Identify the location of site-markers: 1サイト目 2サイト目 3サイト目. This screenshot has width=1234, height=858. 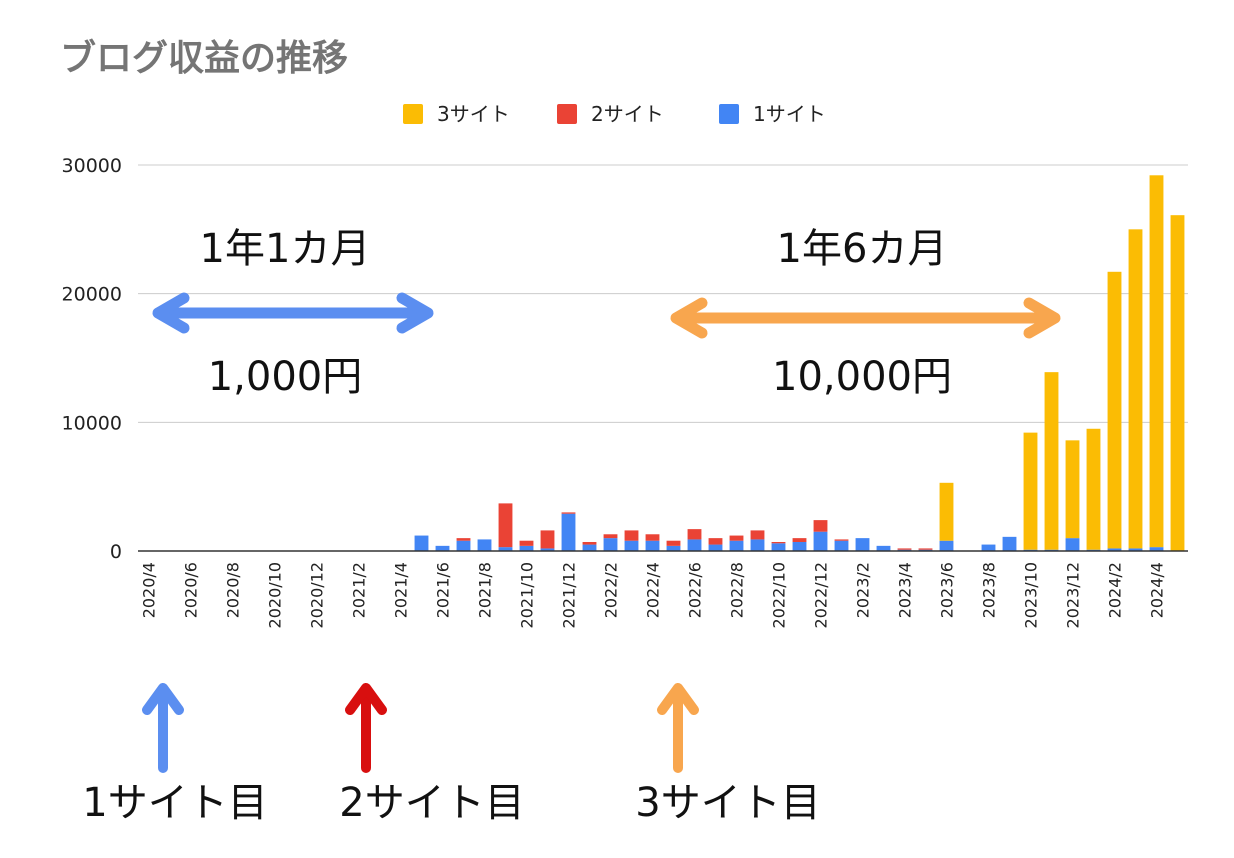
(451, 754).